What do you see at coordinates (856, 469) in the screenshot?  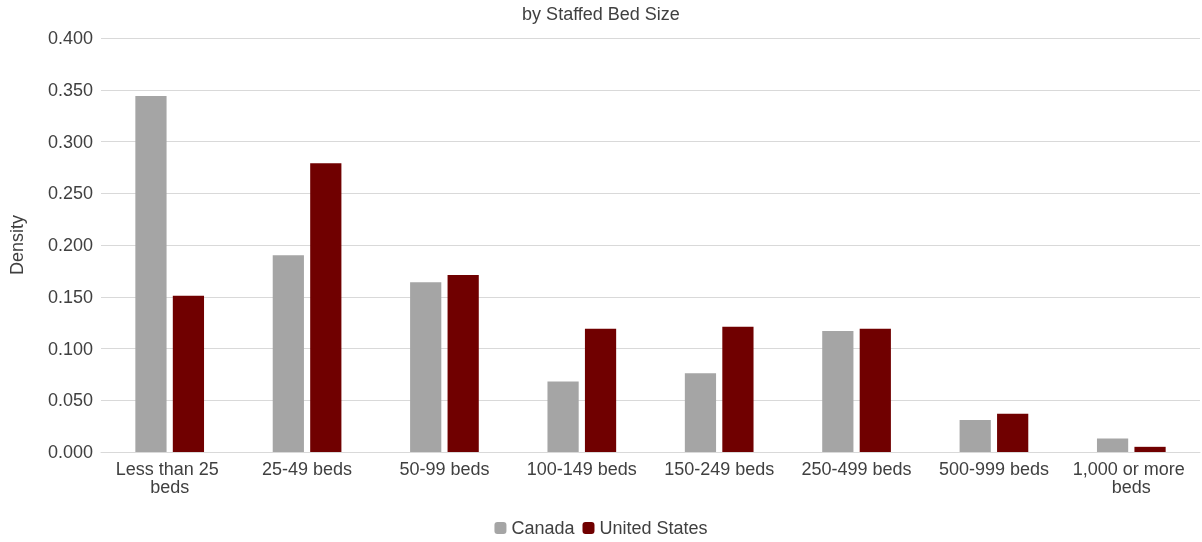 I see `x-tick-label: 250-499 beds` at bounding box center [856, 469].